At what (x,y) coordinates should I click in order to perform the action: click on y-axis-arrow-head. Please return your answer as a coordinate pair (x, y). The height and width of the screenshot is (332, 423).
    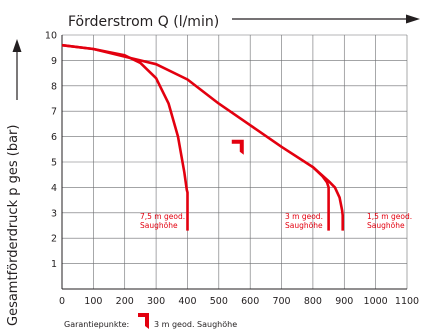
    Looking at the image, I should click on (17, 45).